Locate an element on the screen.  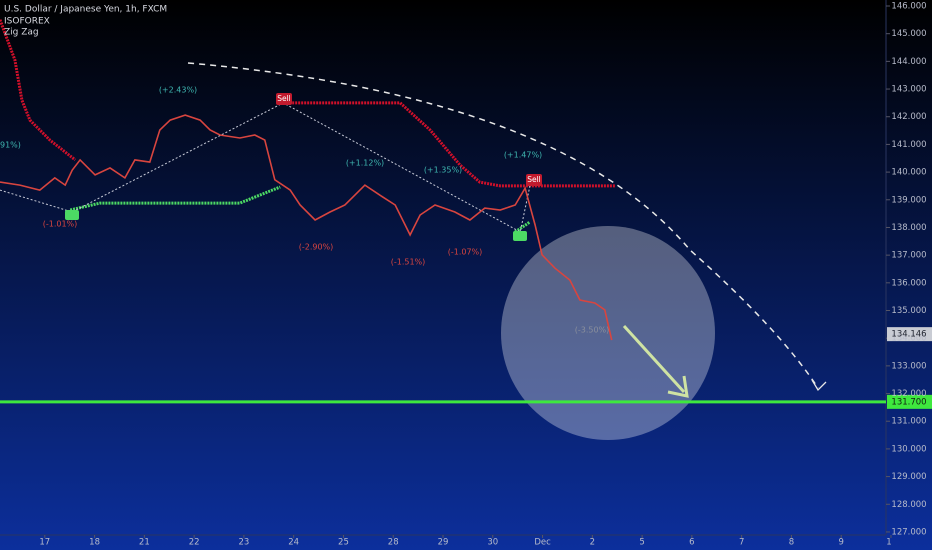
x-tick-label: 9 is located at coordinates (840, 543).